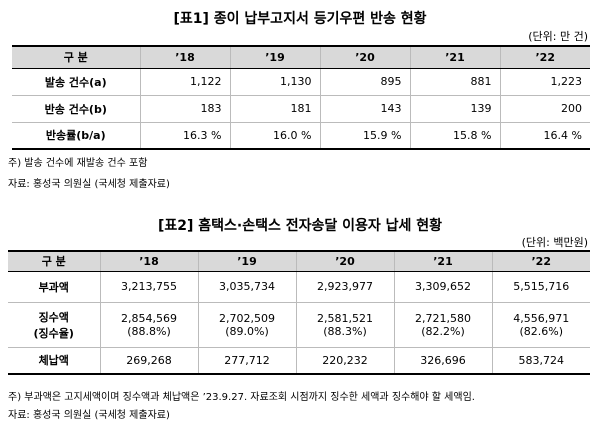  Describe the element at coordinates (54, 325) in the screenshot. I see `row-label: 징수액 (징수율)` at that location.